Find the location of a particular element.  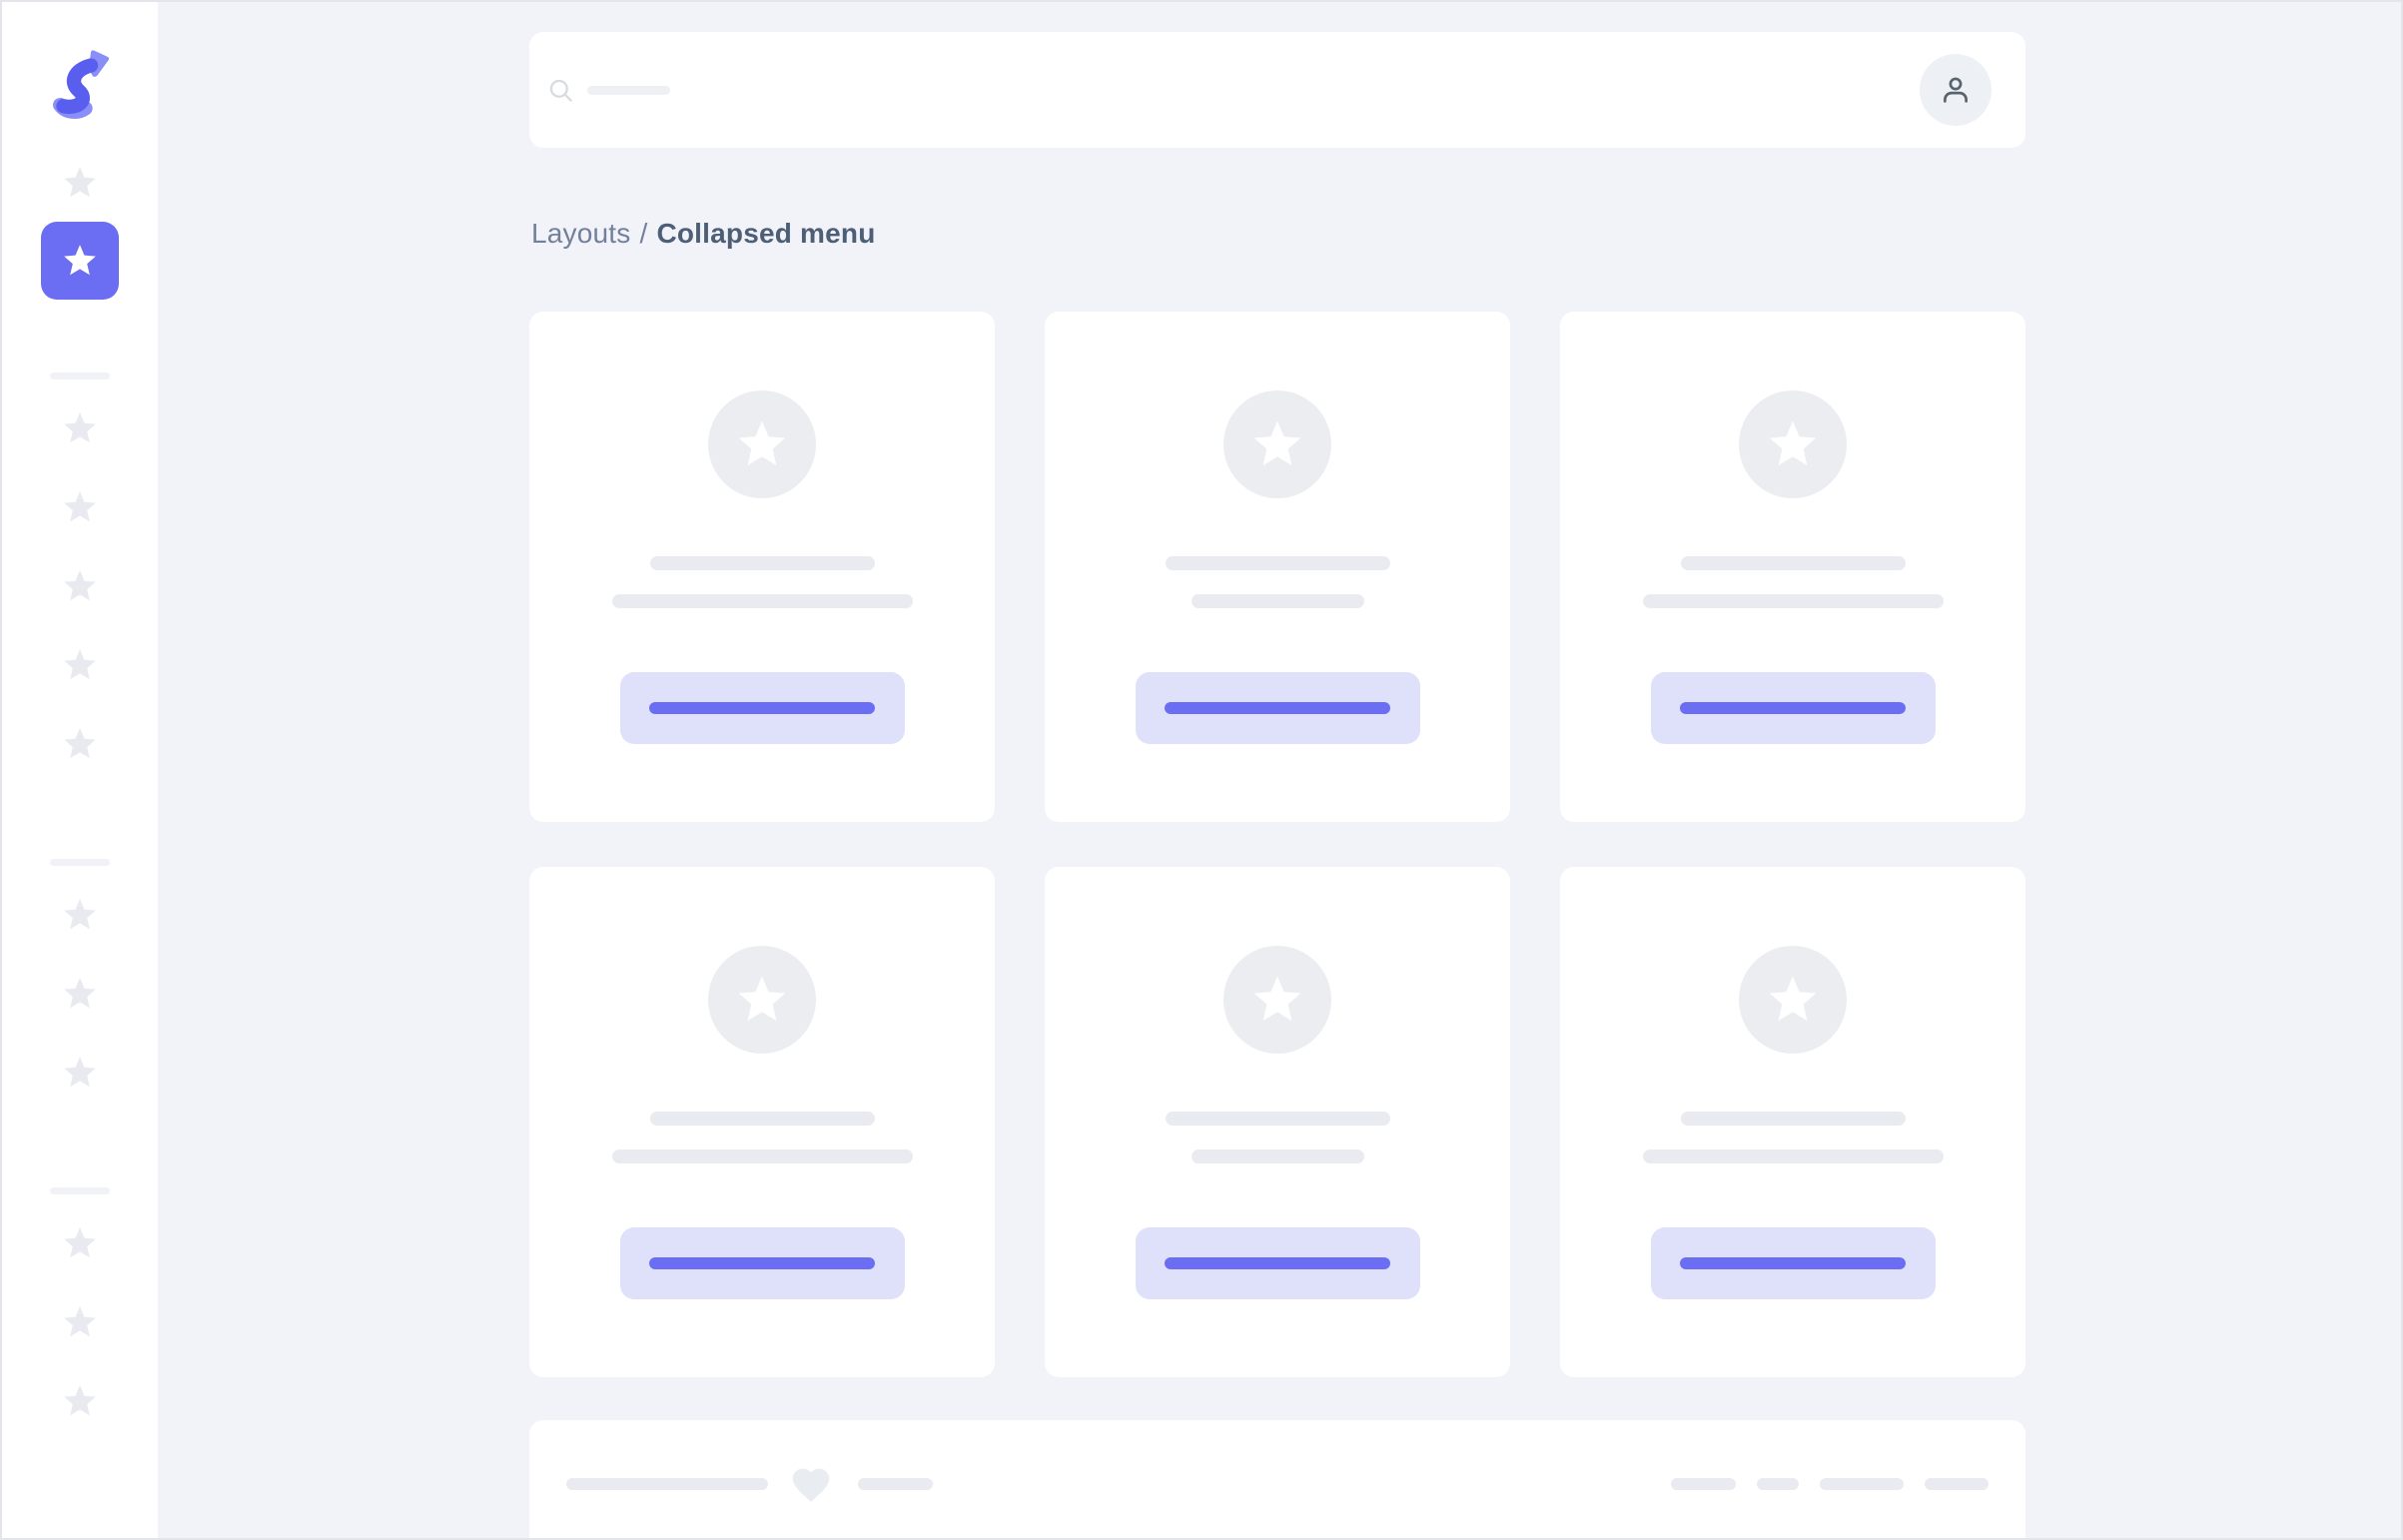

breadcrumb-parent: Layouts is located at coordinates (581, 233).